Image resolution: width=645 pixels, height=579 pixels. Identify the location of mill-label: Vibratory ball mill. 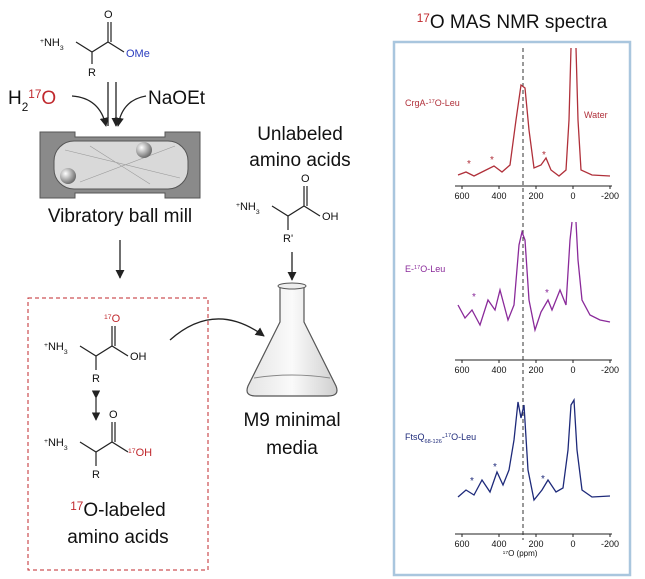
(120, 216).